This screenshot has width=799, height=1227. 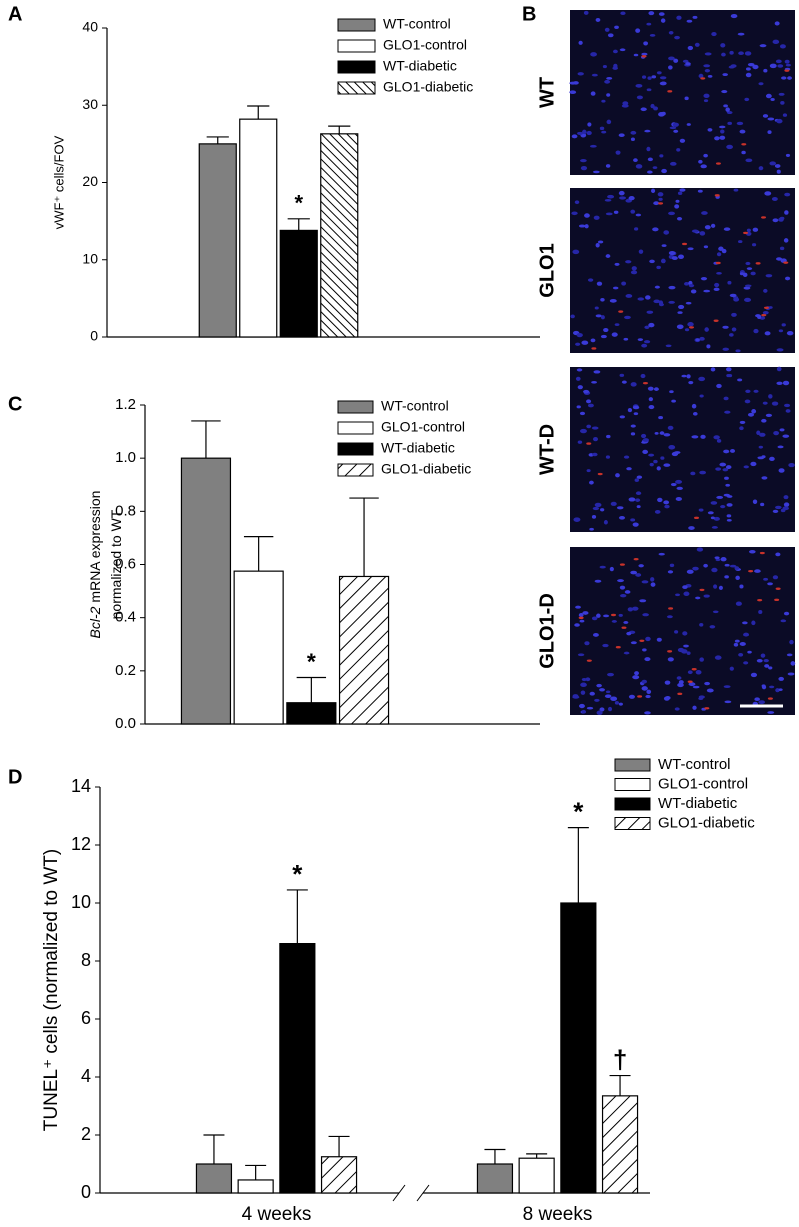 What do you see at coordinates (95, 622) in the screenshot?
I see `y-axis-label-part: Bcl-2` at bounding box center [95, 622].